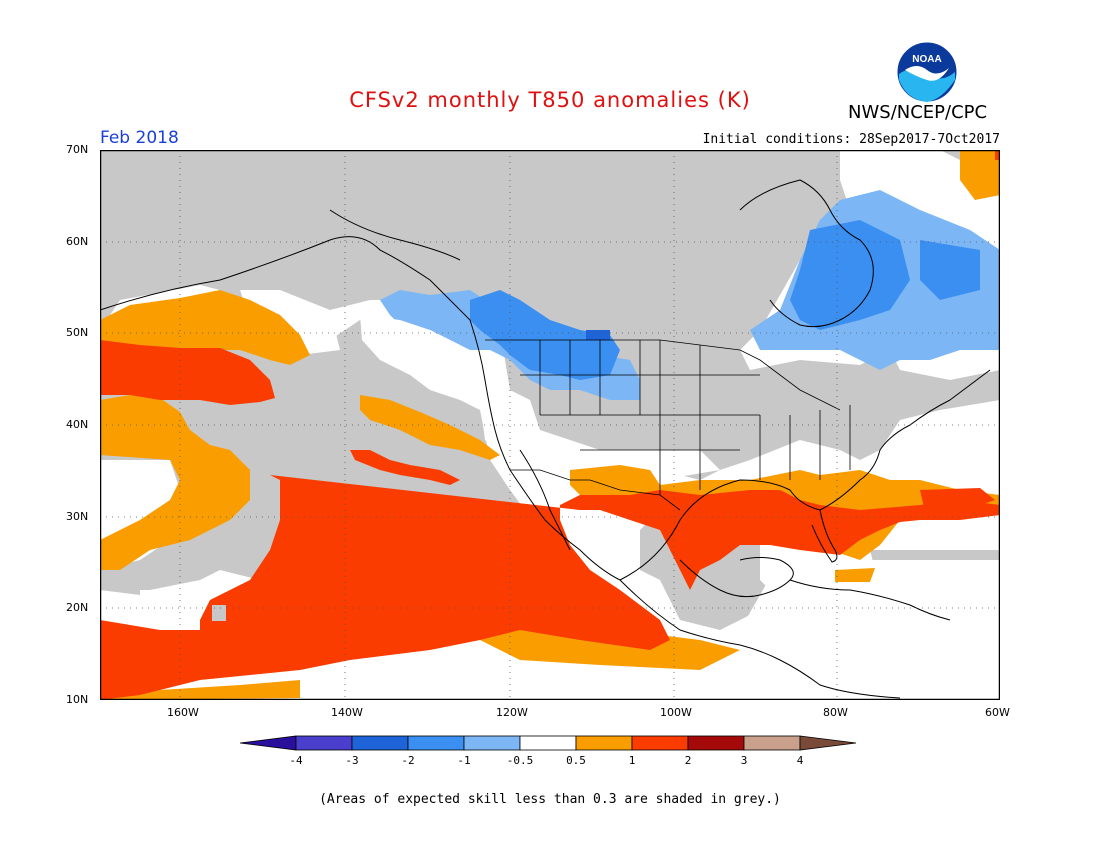  I want to click on lon-label: 160W, so click(183, 712).